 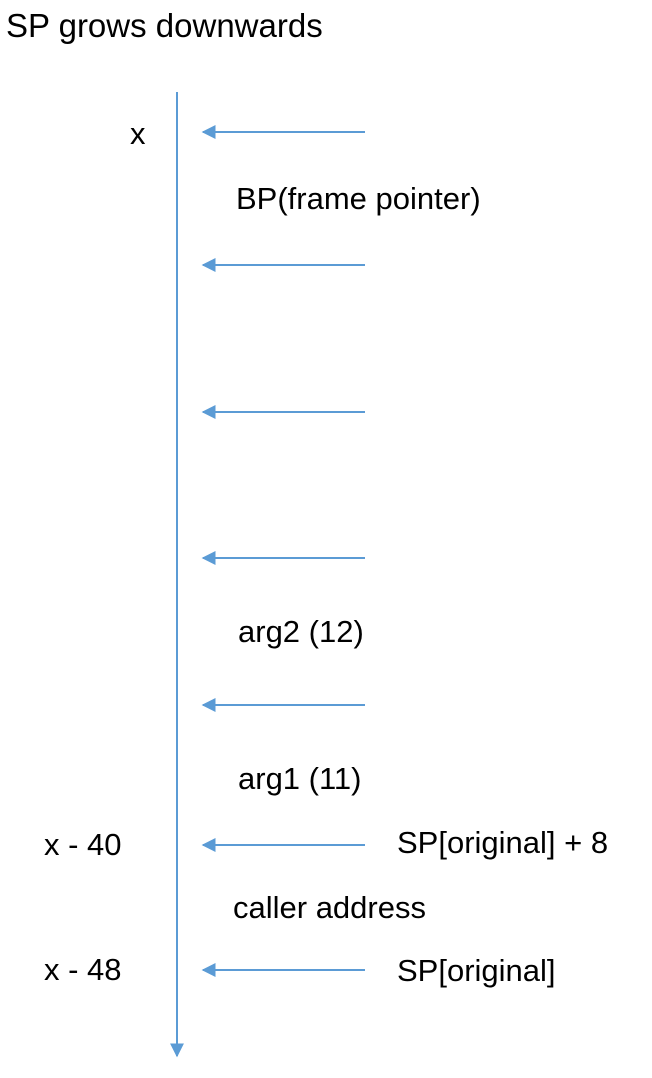 What do you see at coordinates (138, 133) in the screenshot?
I see `address-label-top: x` at bounding box center [138, 133].